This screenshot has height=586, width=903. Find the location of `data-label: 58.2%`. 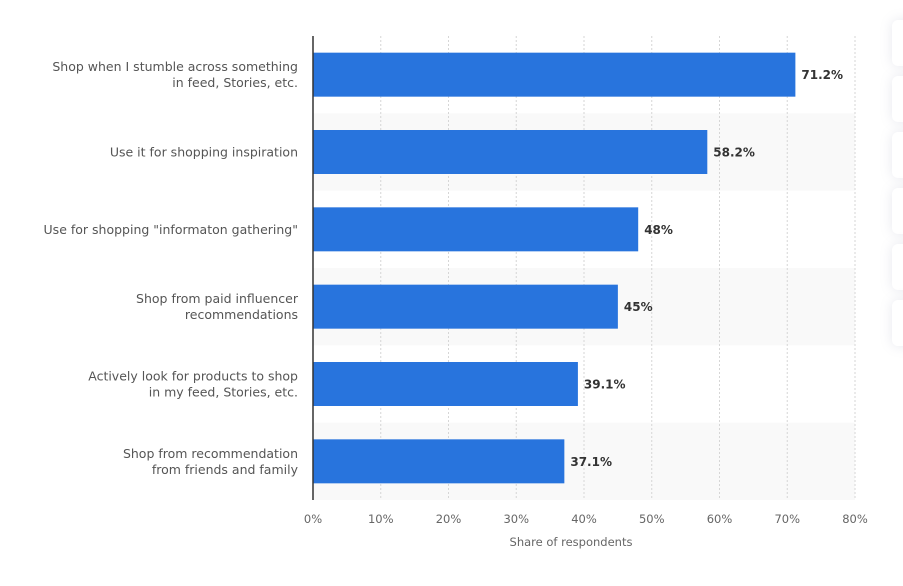

data-label: 58.2% is located at coordinates (734, 153).